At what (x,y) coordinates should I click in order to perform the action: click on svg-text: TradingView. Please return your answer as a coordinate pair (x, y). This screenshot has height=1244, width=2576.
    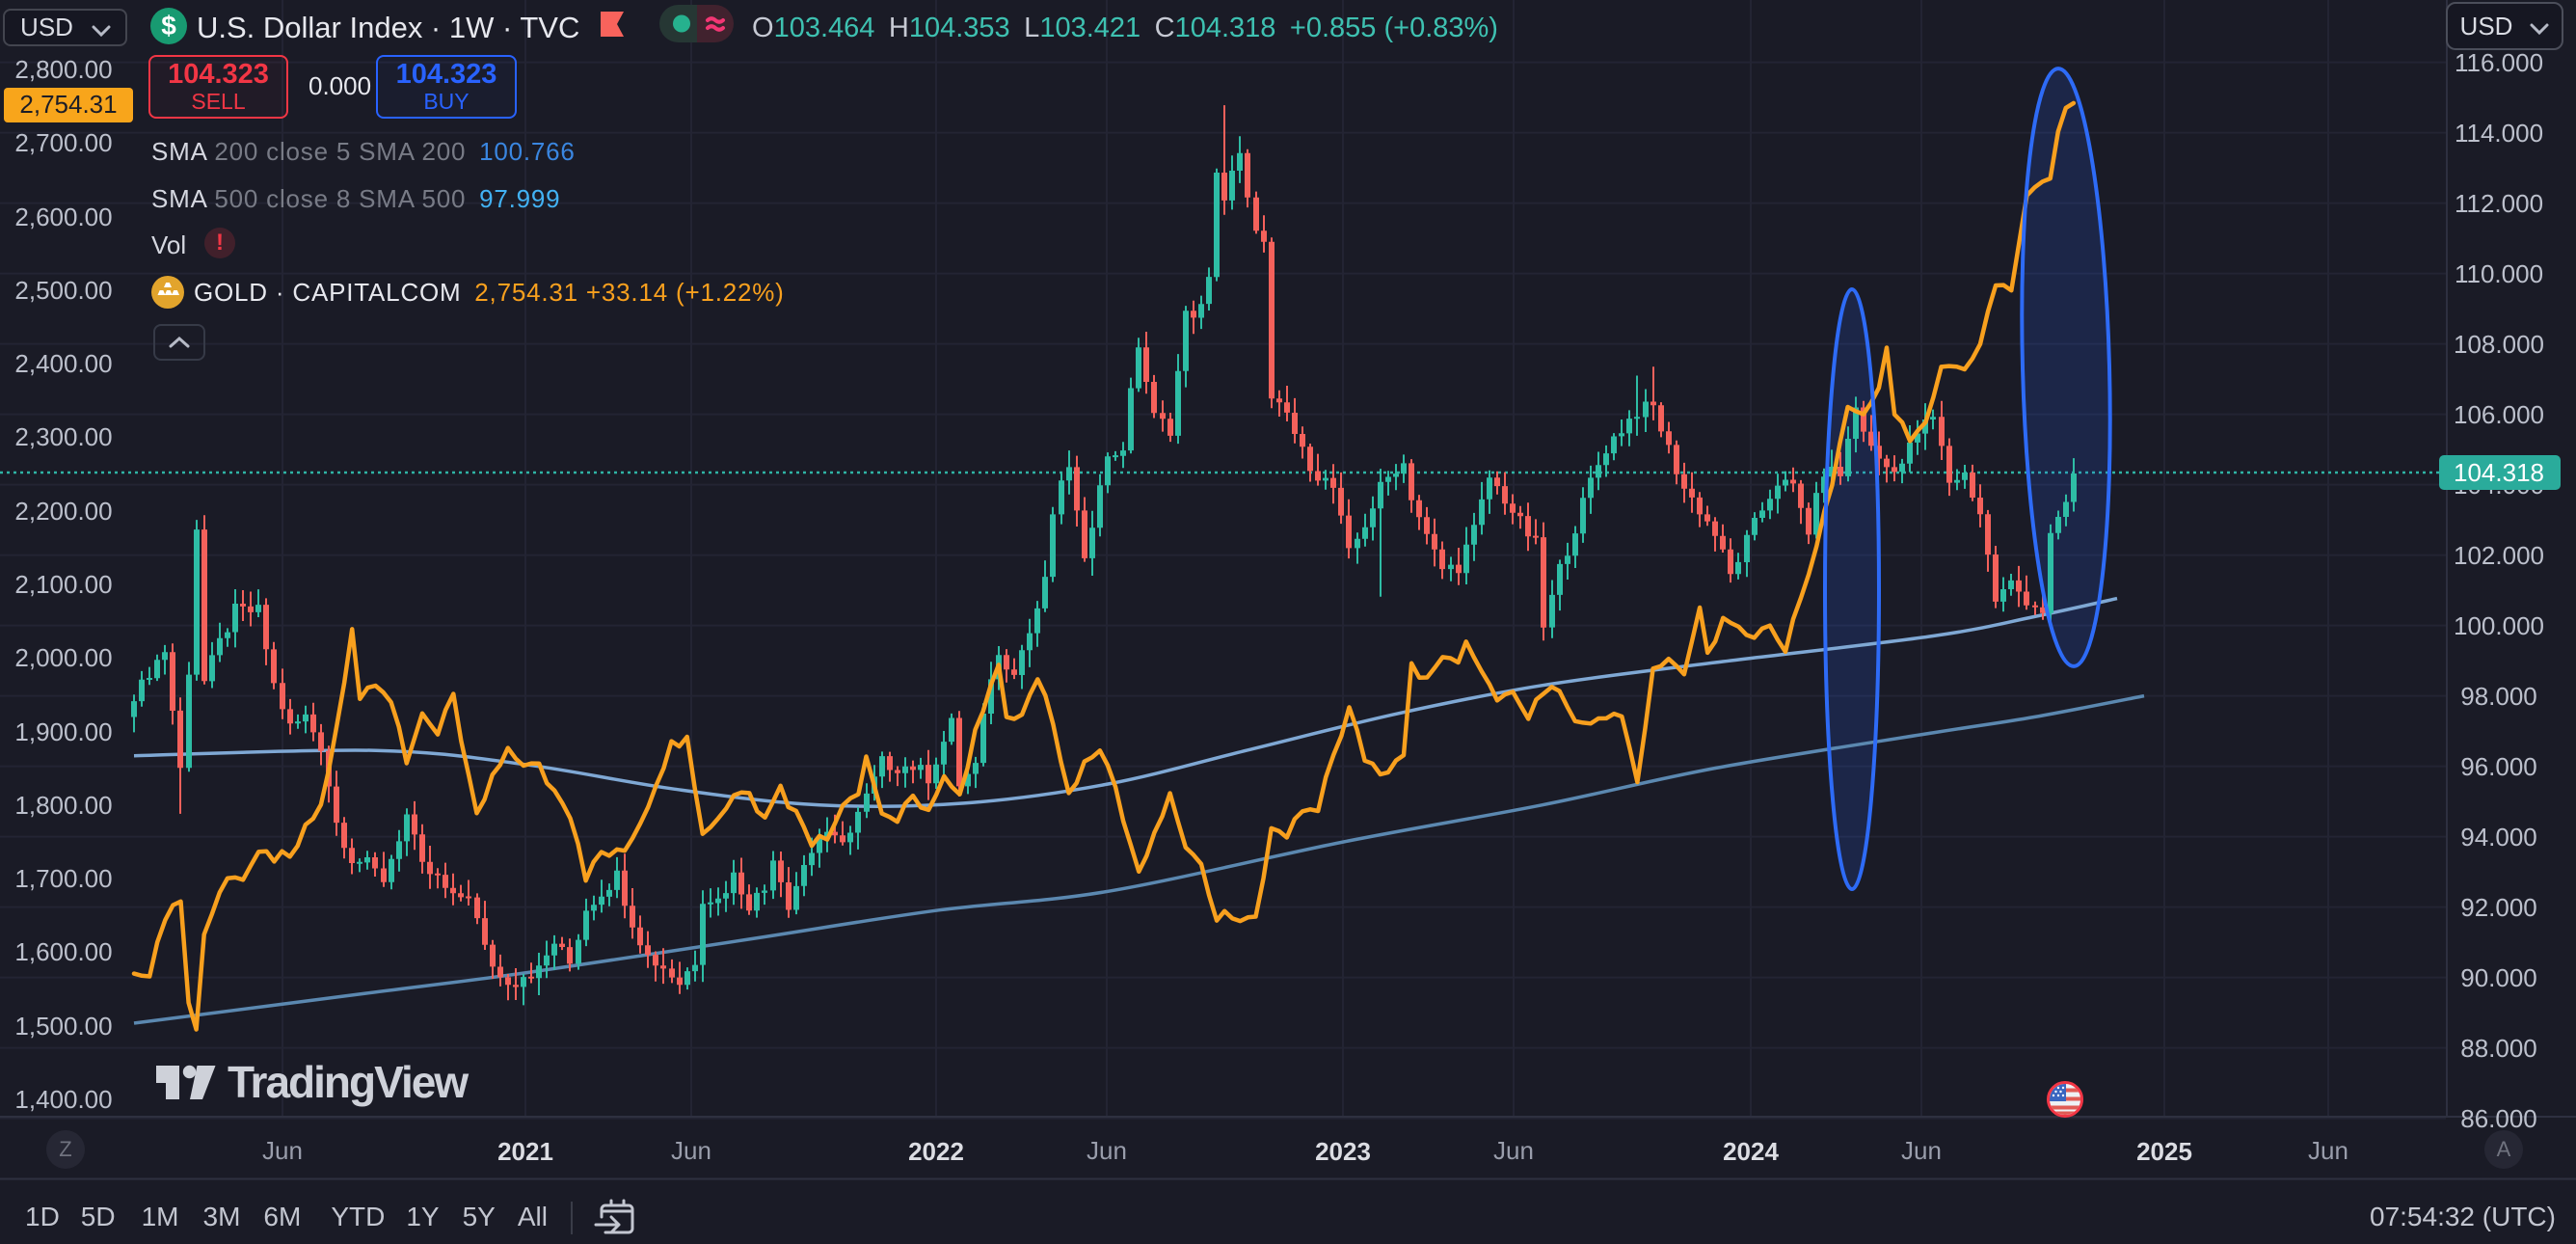
    Looking at the image, I should click on (349, 1082).